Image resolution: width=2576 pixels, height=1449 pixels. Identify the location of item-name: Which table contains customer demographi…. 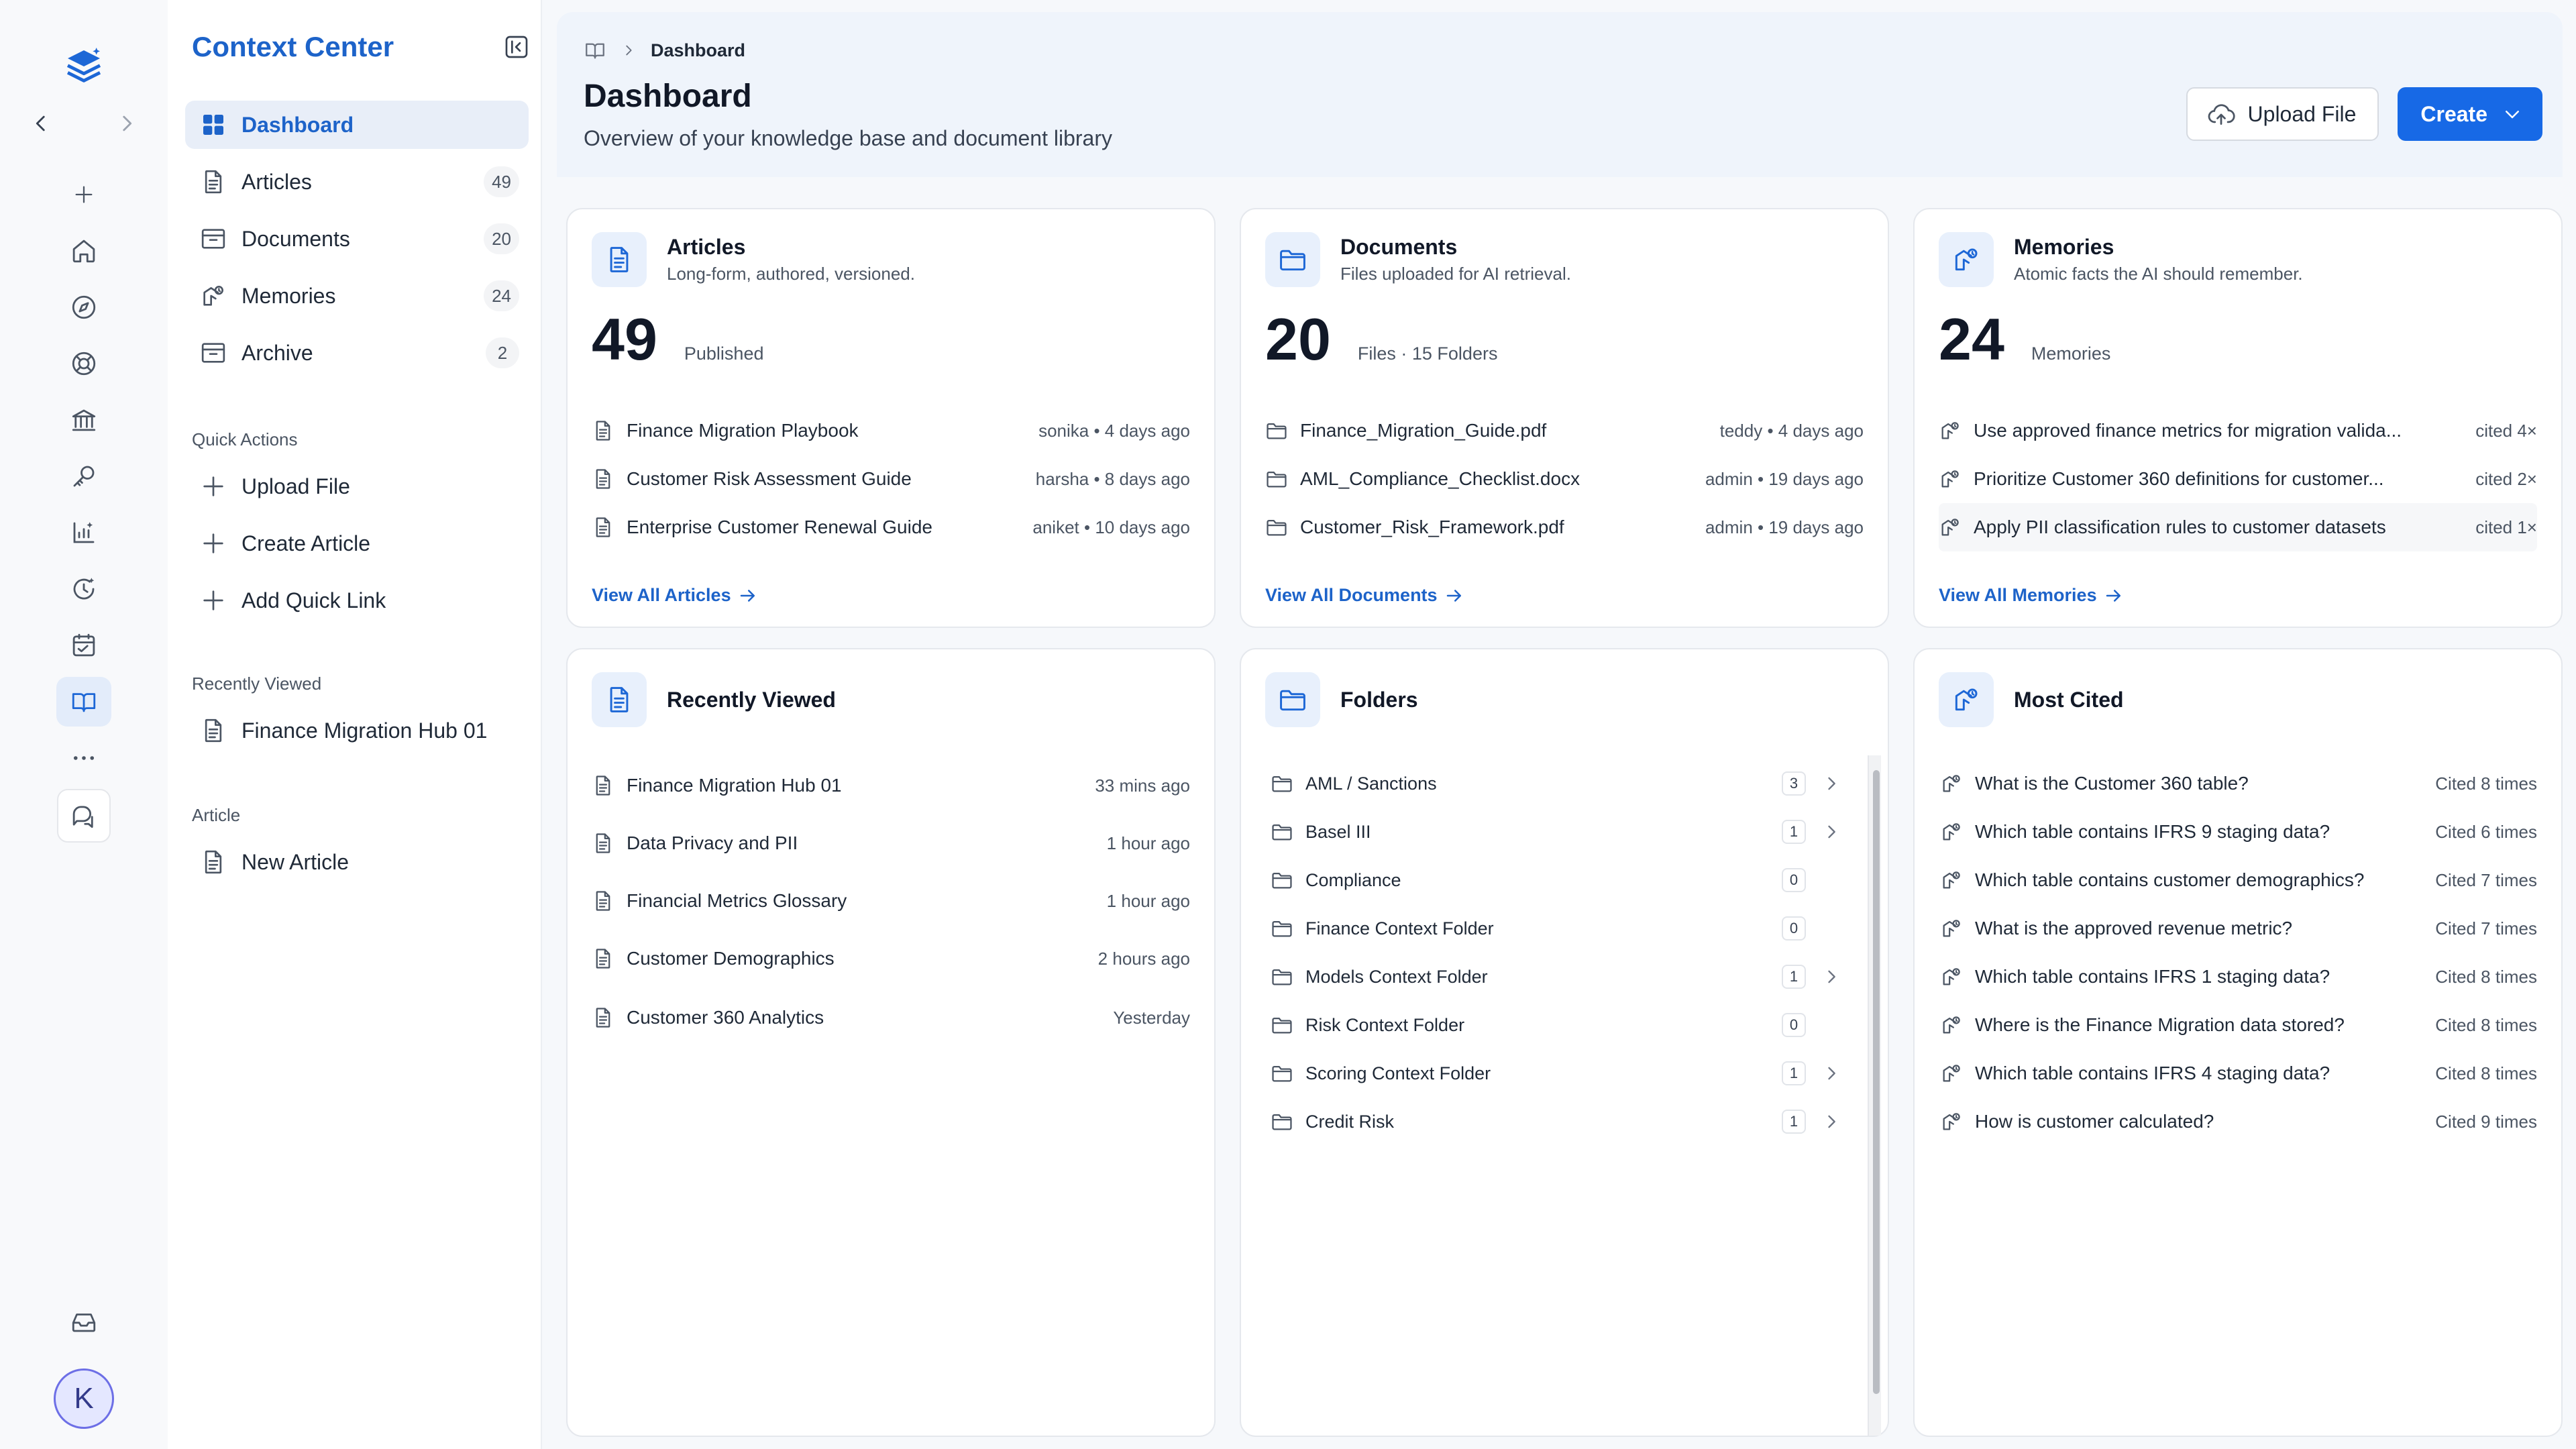
(2170, 879).